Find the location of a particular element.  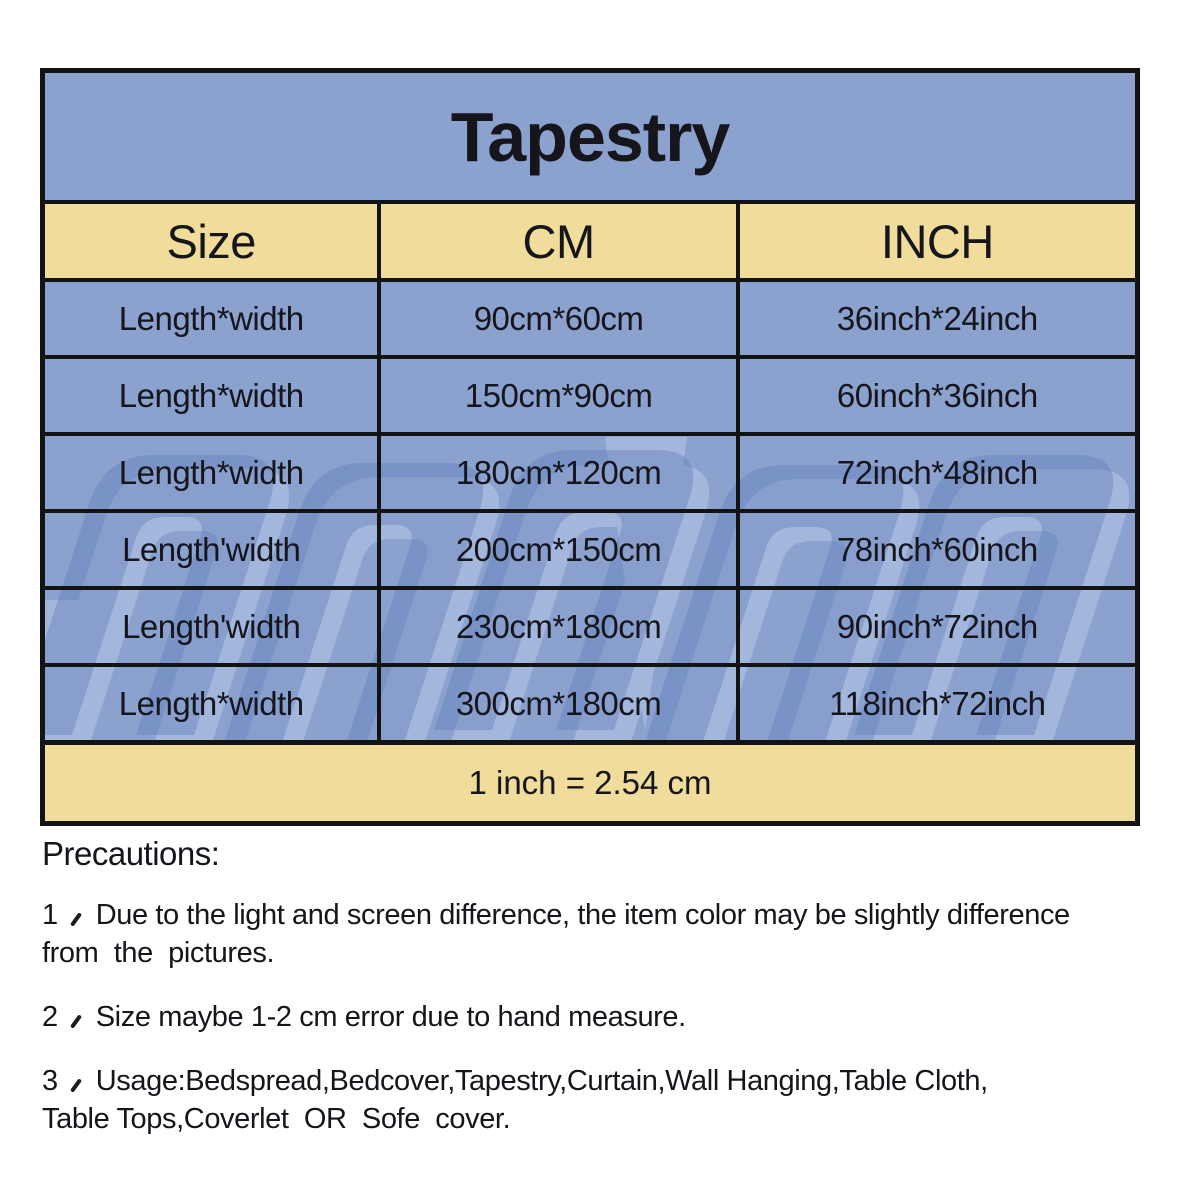

cm-cell: 180cm*120cm is located at coordinates (558, 472).